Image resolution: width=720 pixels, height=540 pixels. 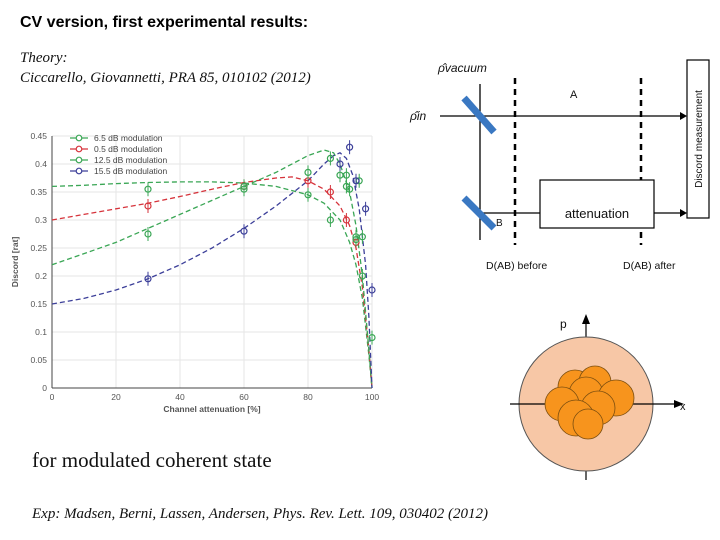 What do you see at coordinates (38, 192) in the screenshot?
I see `y-tick-label: 0.35` at bounding box center [38, 192].